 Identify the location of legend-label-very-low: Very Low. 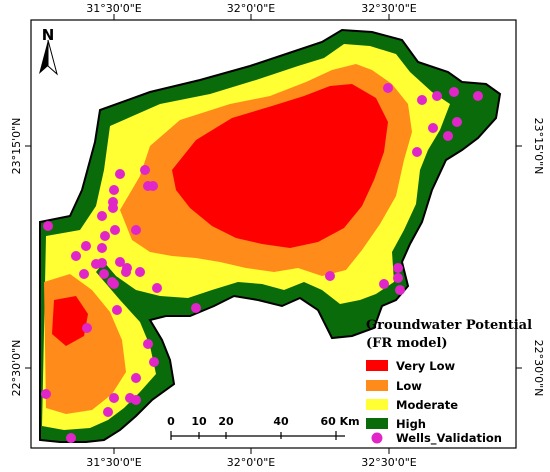
(425, 366).